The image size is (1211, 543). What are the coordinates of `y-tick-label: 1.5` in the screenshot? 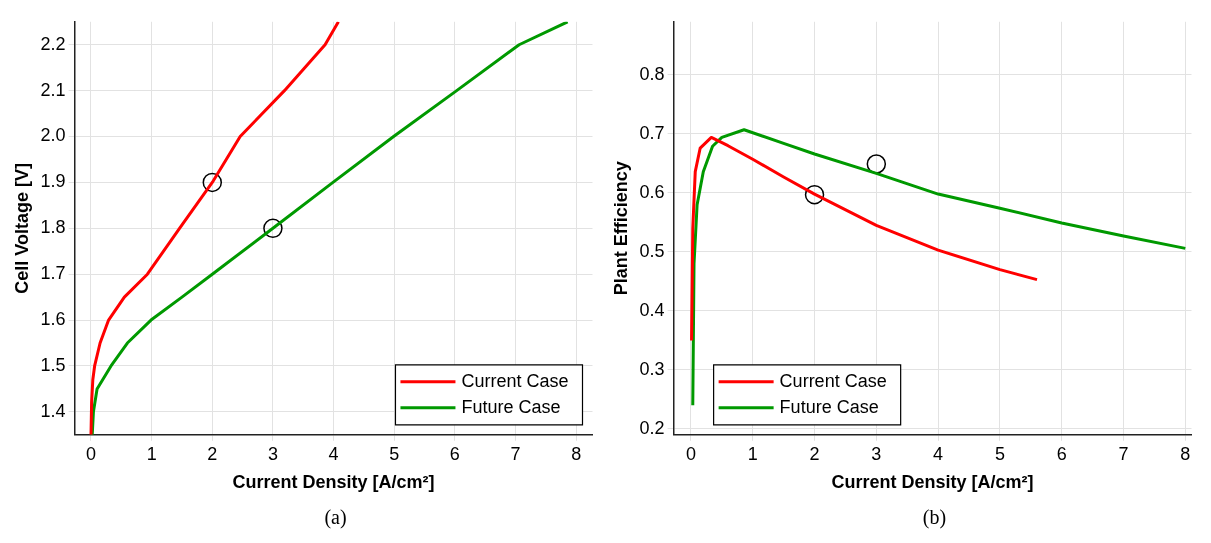 It's located at (53, 364).